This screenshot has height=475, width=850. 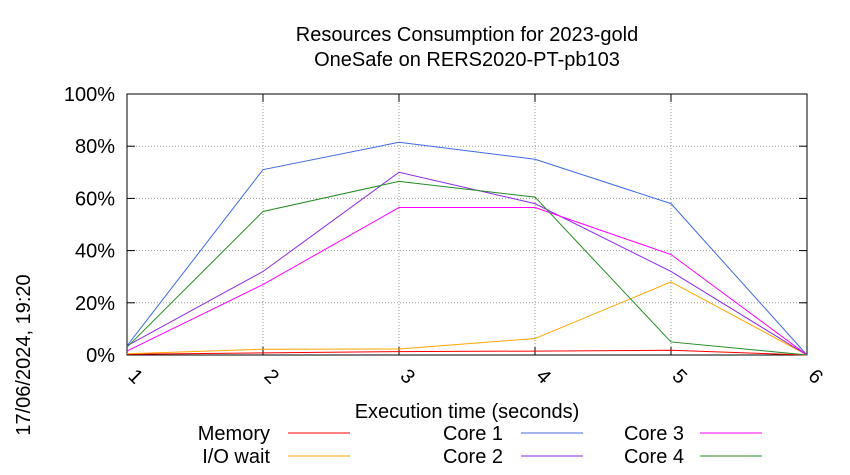 What do you see at coordinates (467, 352) in the screenshot?
I see `series-line-memory` at bounding box center [467, 352].